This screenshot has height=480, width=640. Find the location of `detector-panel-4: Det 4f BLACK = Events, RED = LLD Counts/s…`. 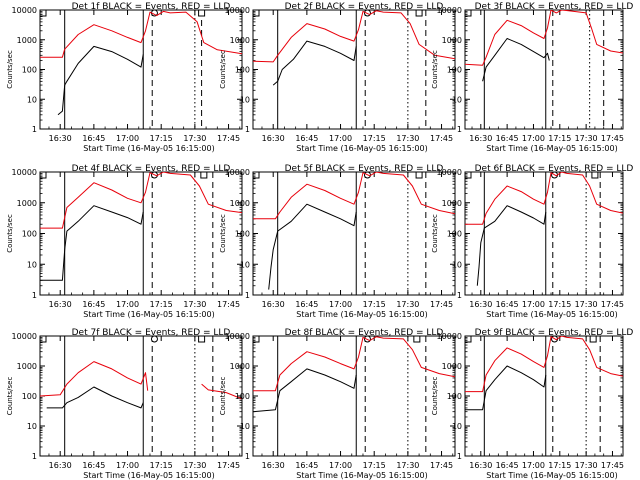

detector-panel-4: Det 4f BLACK = Events, RED = LLD Counts/s… is located at coordinates (124, 241).